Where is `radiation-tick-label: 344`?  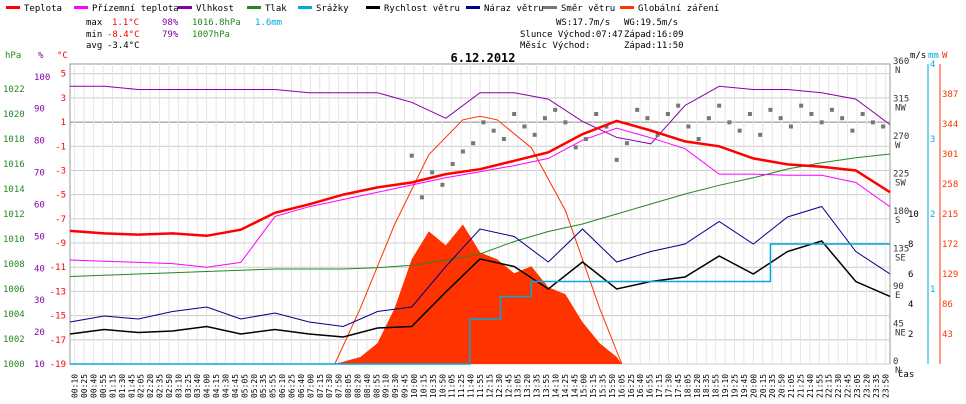 radiation-tick-label: 344 is located at coordinates (950, 125).